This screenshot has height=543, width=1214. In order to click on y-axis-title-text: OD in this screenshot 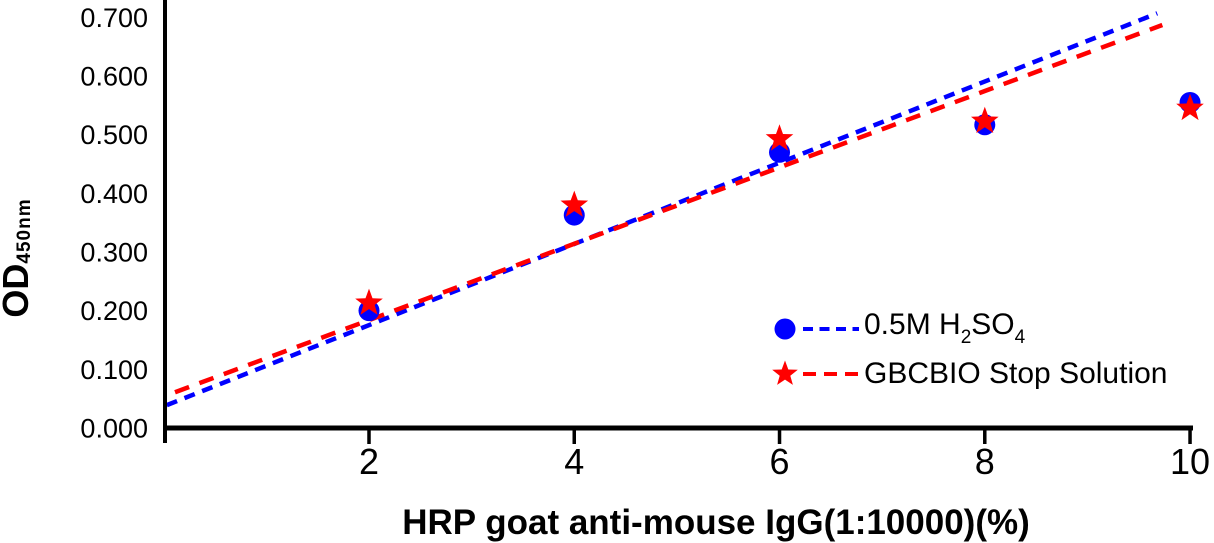, I will do `click(18, 290)`.